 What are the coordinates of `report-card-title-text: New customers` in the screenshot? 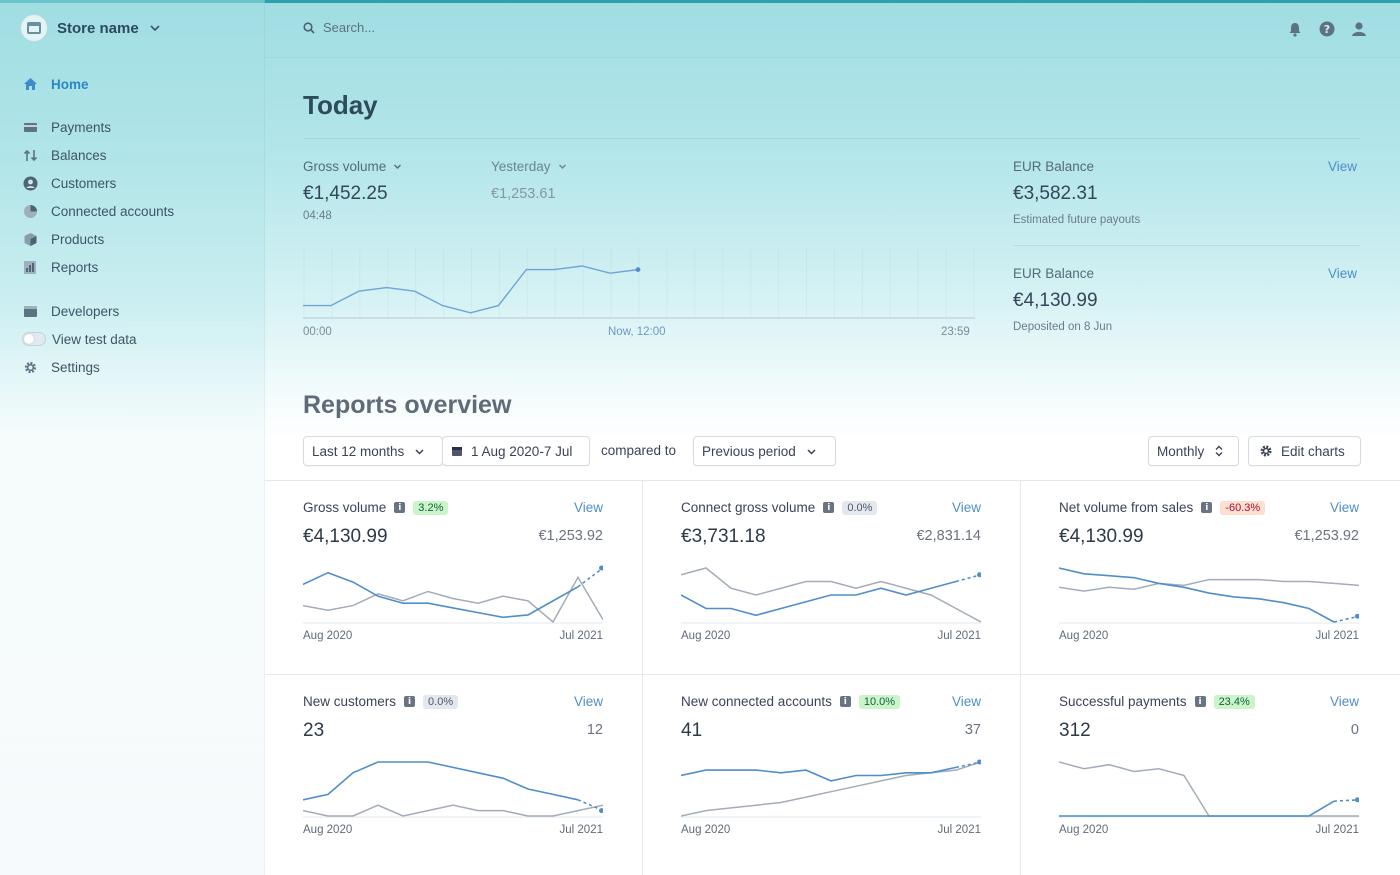 It's located at (350, 701).